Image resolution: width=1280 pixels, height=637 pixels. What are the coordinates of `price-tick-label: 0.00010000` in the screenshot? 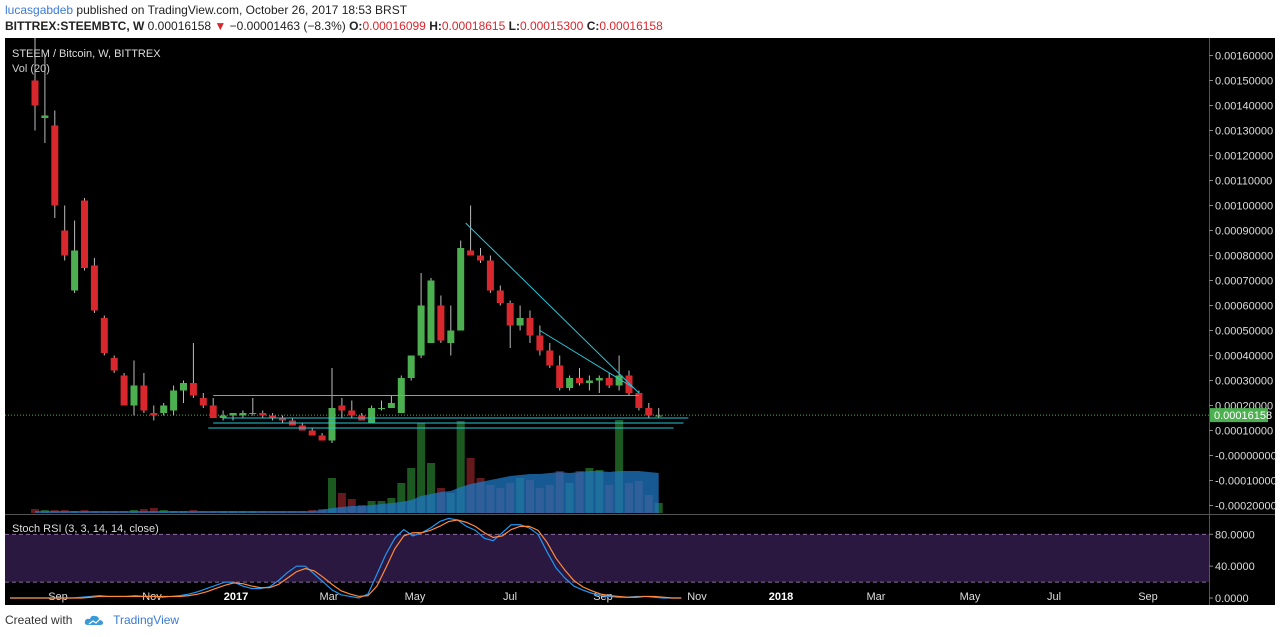 It's located at (1244, 432).